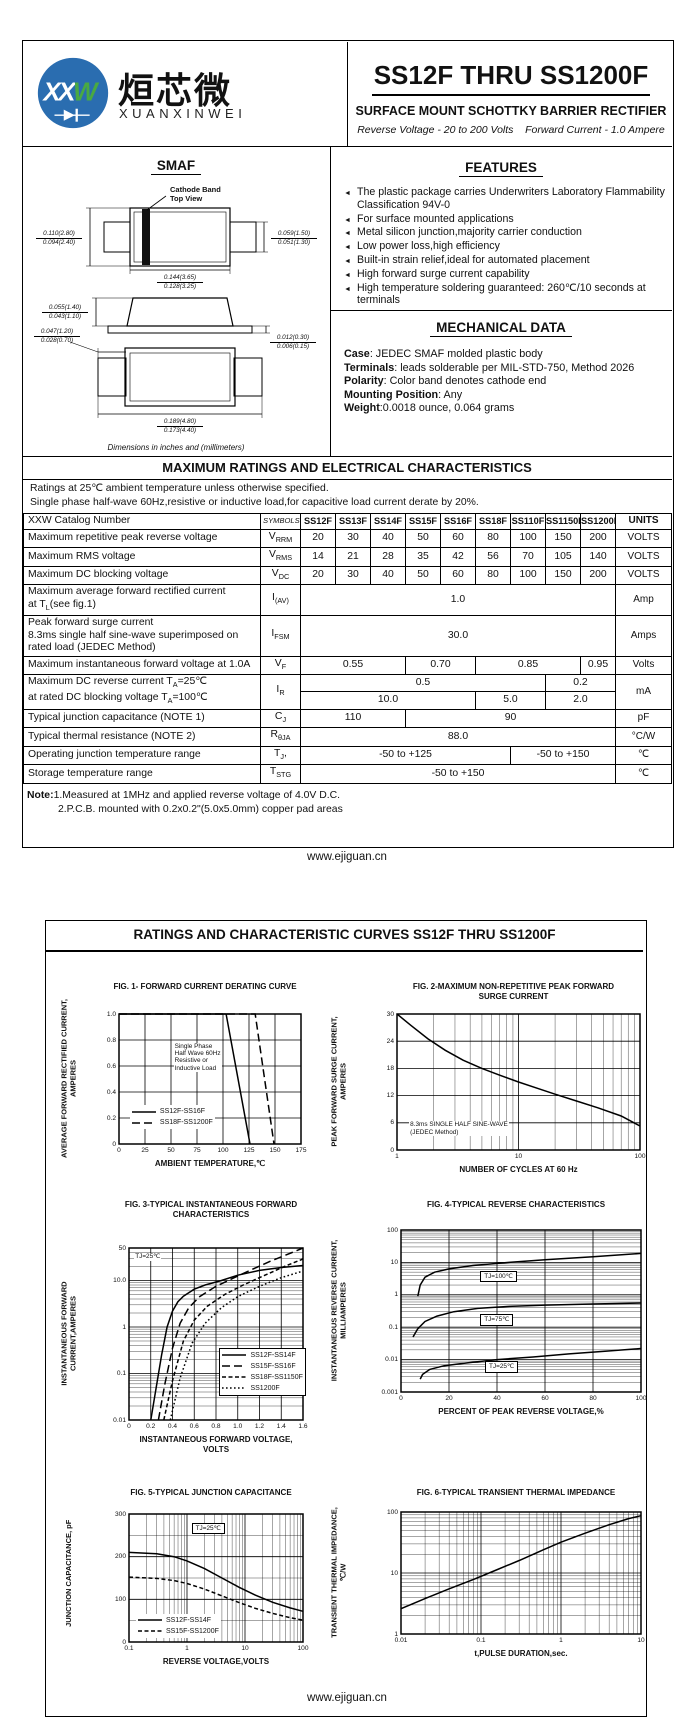 The height and width of the screenshot is (1736, 694). Describe the element at coordinates (142, 538) in the screenshot. I see `table-cell: Maximum repetitive peak reverse voltage` at that location.